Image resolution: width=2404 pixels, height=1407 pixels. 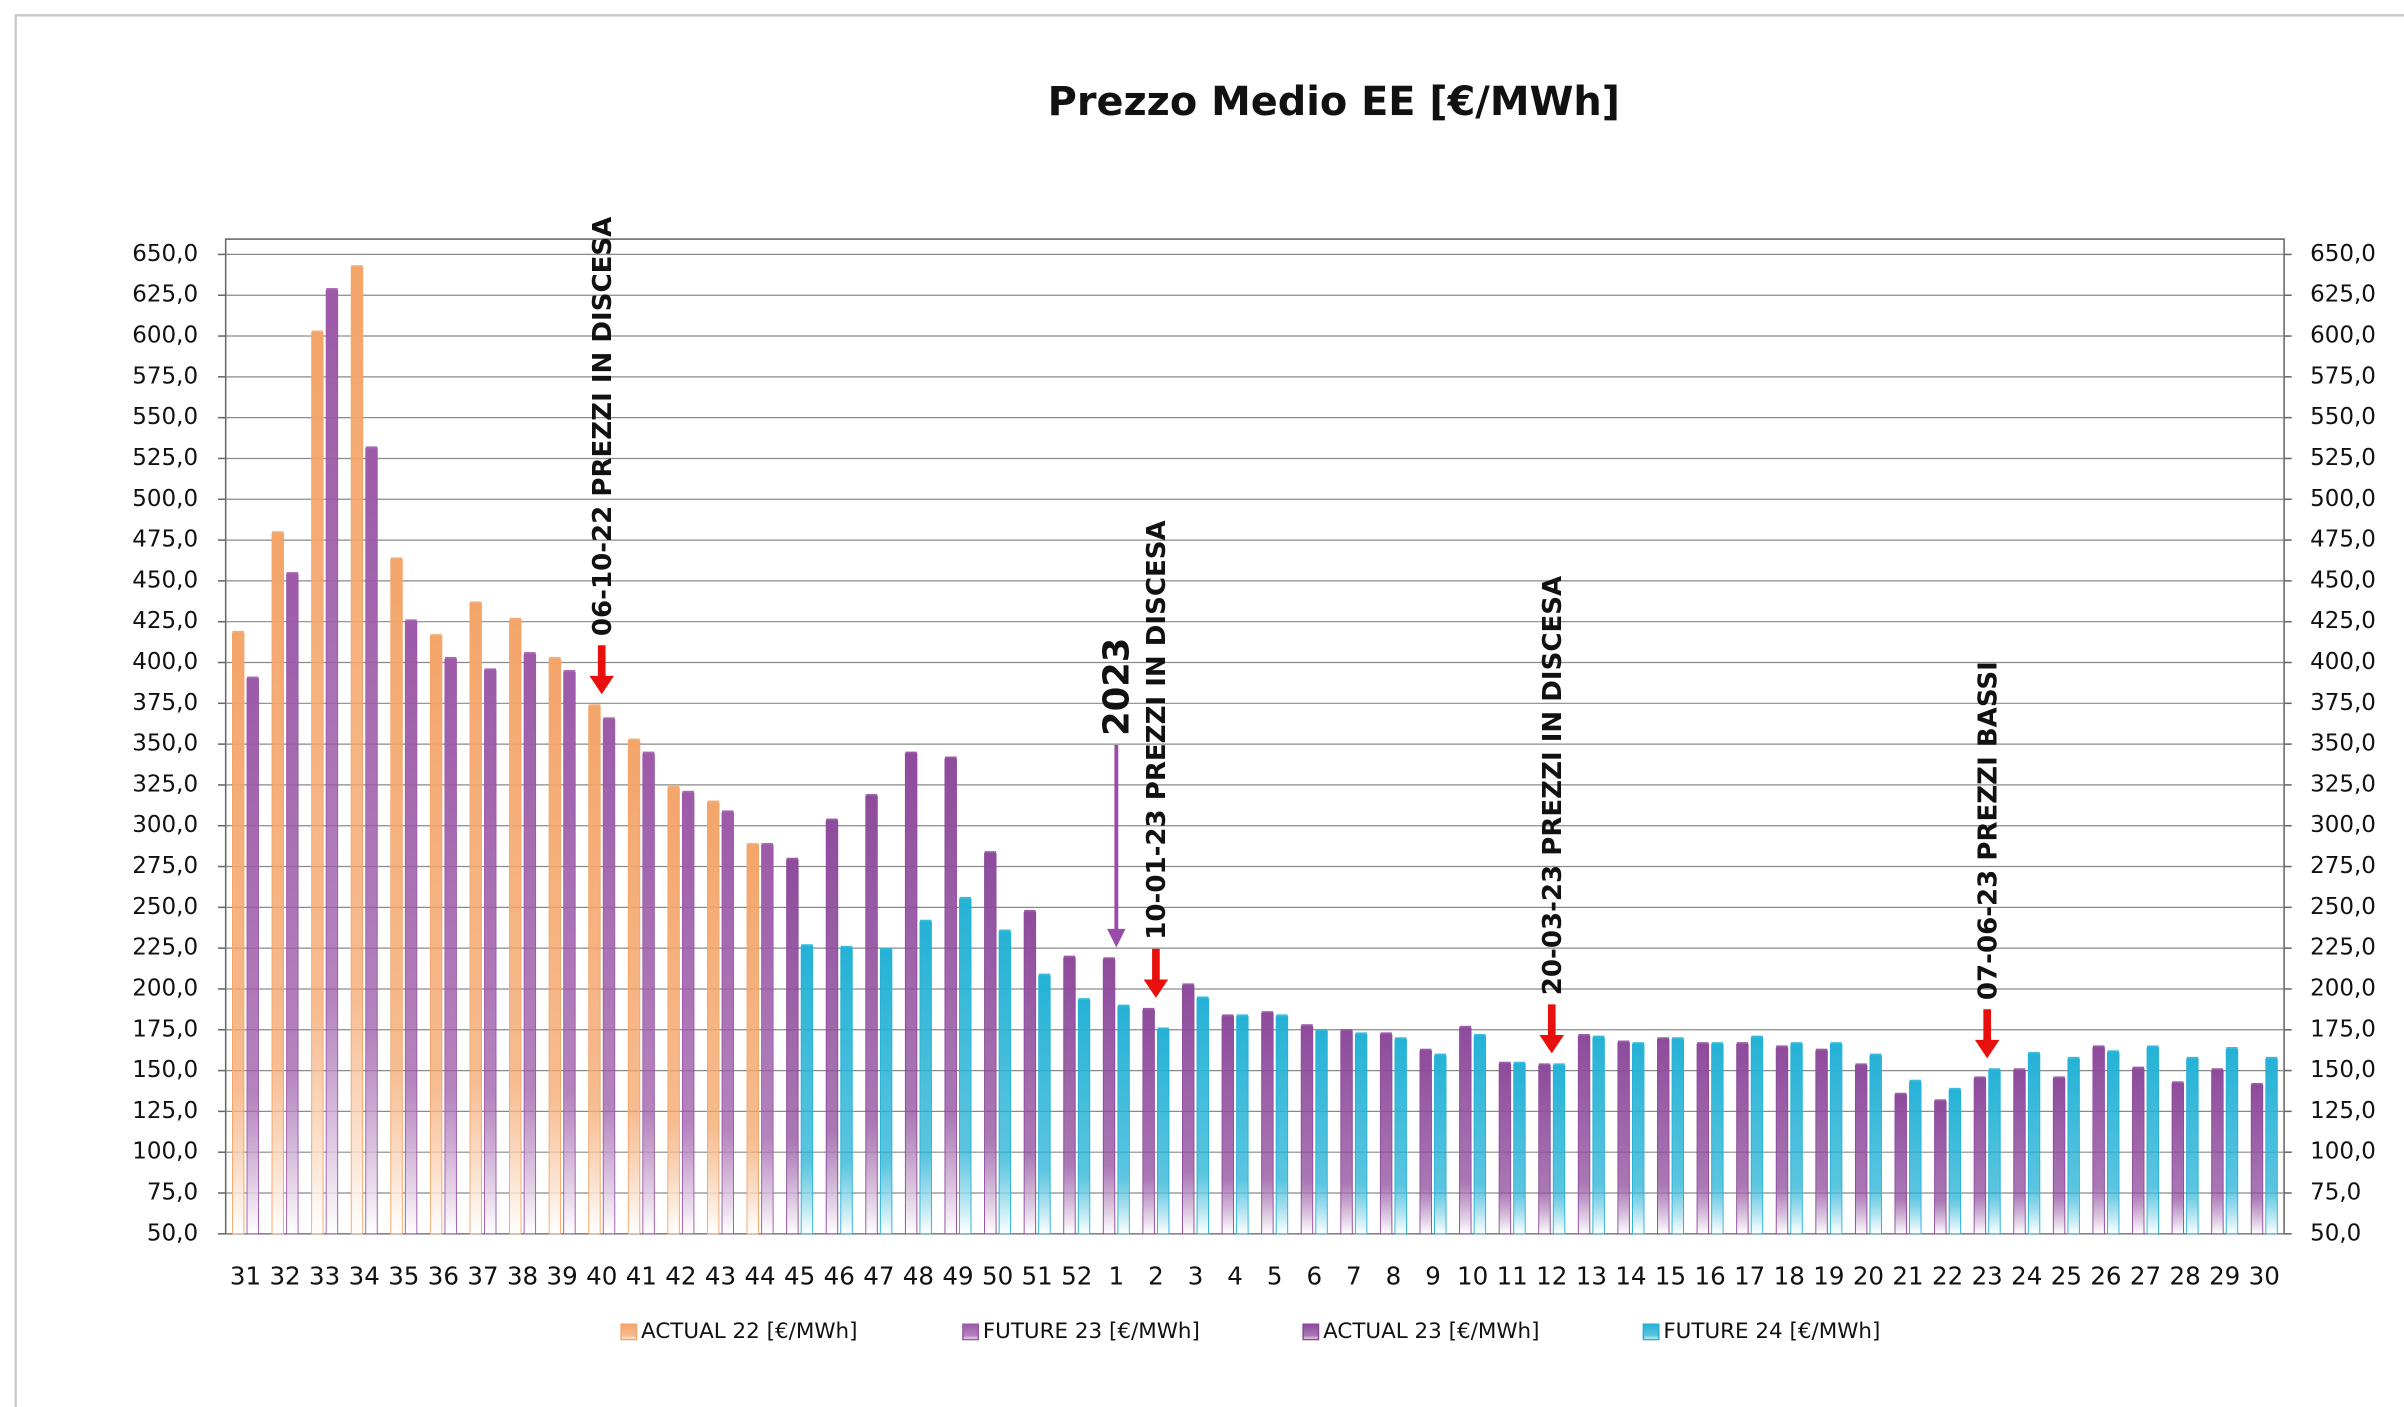 What do you see at coordinates (2343, 907) in the screenshot?
I see `y2-tick-label: 250,0` at bounding box center [2343, 907].